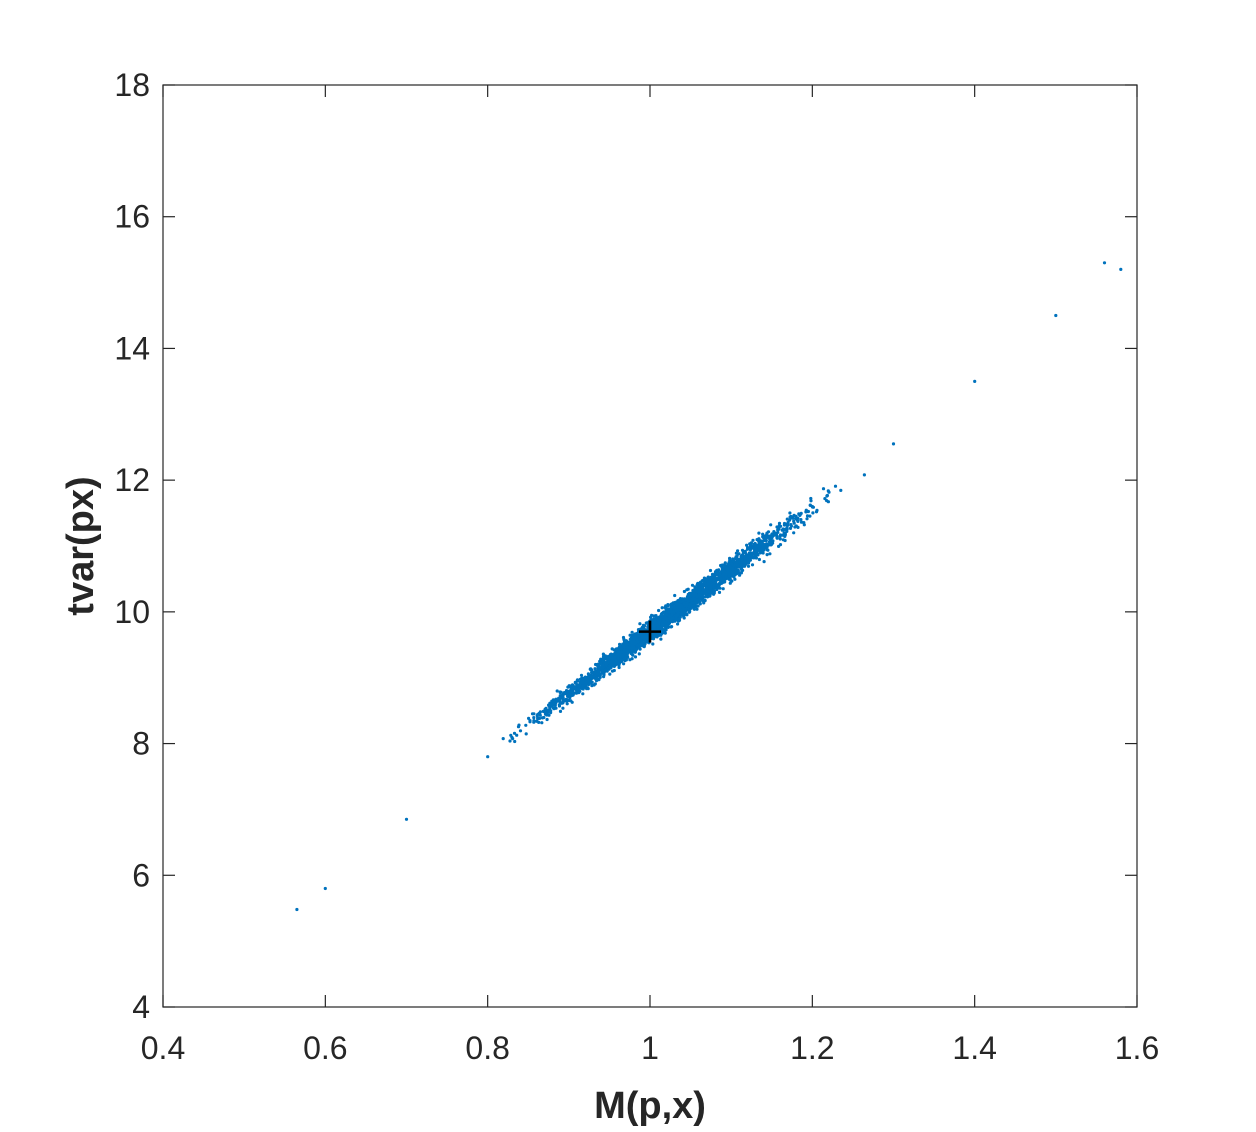 The image size is (1256, 1132). I want to click on y-tick-label: 14, so click(132, 348).